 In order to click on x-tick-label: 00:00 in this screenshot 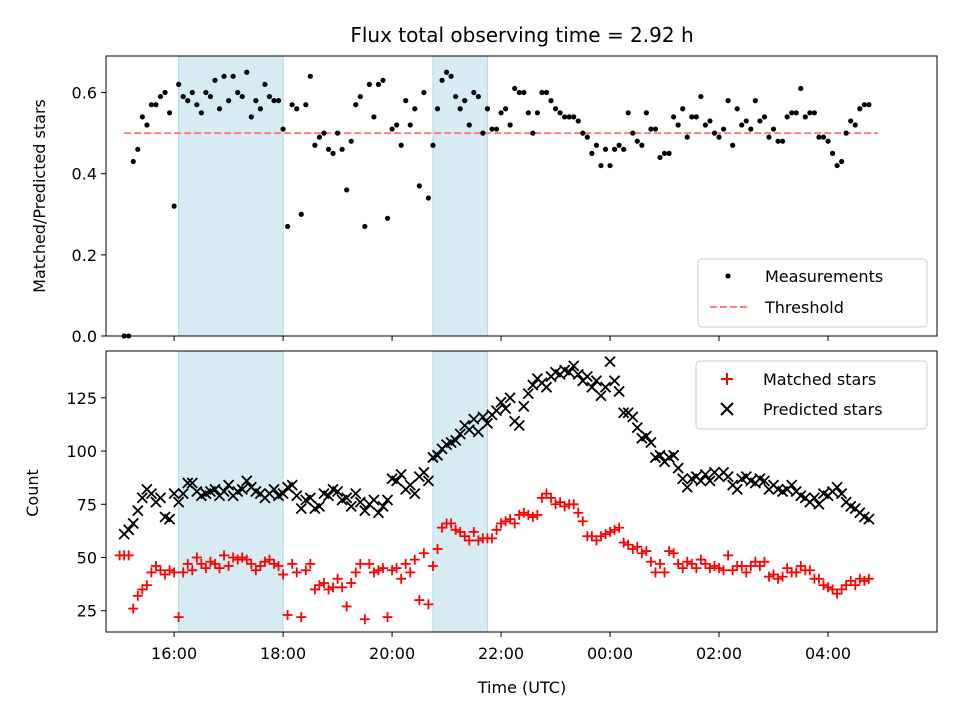, I will do `click(610, 653)`.